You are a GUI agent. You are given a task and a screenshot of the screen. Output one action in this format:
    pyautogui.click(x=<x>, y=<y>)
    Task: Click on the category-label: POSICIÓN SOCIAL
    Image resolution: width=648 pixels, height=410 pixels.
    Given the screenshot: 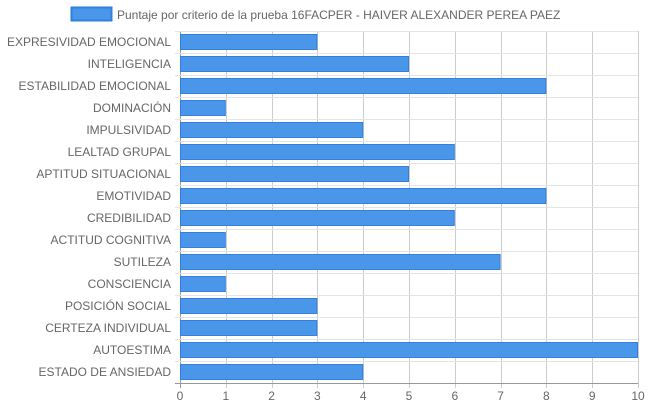 What is the action you would take?
    pyautogui.click(x=118, y=305)
    